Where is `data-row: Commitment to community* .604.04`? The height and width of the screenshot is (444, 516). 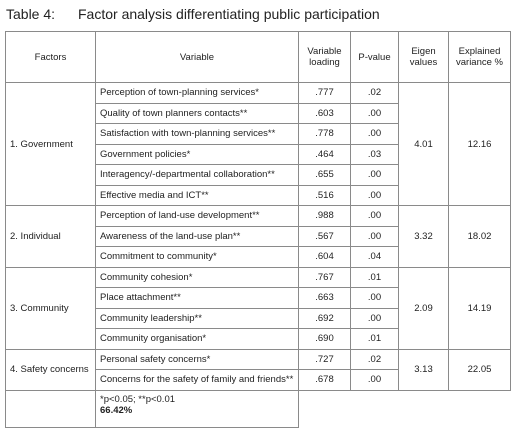 data-row: Commitment to community* .604.04 is located at coordinates (258, 257).